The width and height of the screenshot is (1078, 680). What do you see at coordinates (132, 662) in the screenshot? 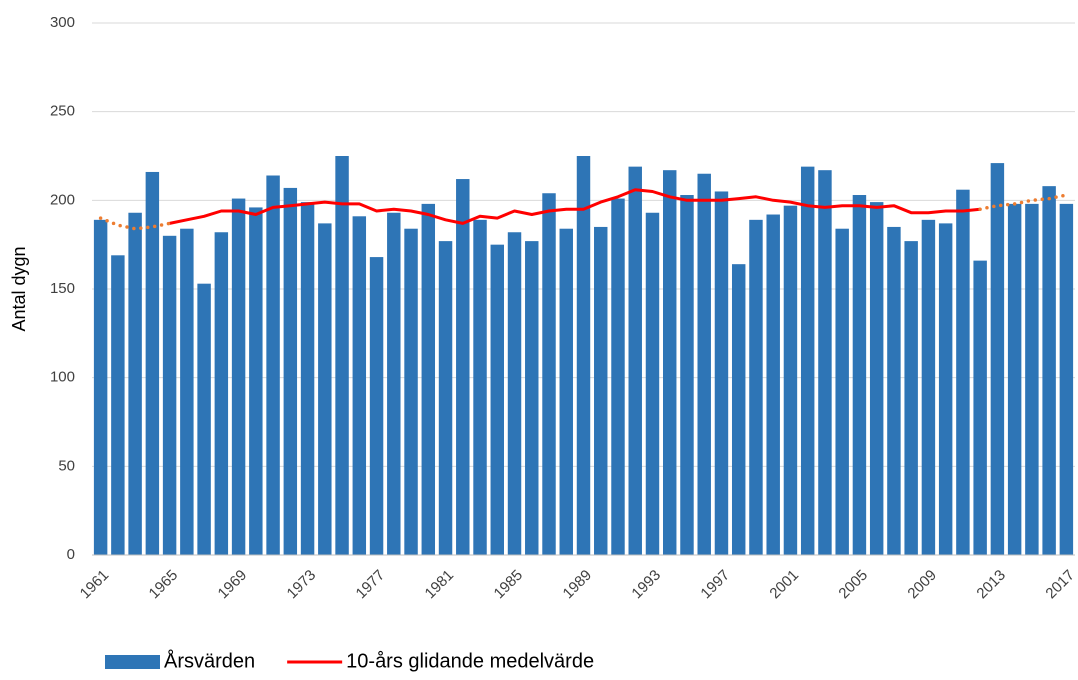
I see `legend-swatch` at bounding box center [132, 662].